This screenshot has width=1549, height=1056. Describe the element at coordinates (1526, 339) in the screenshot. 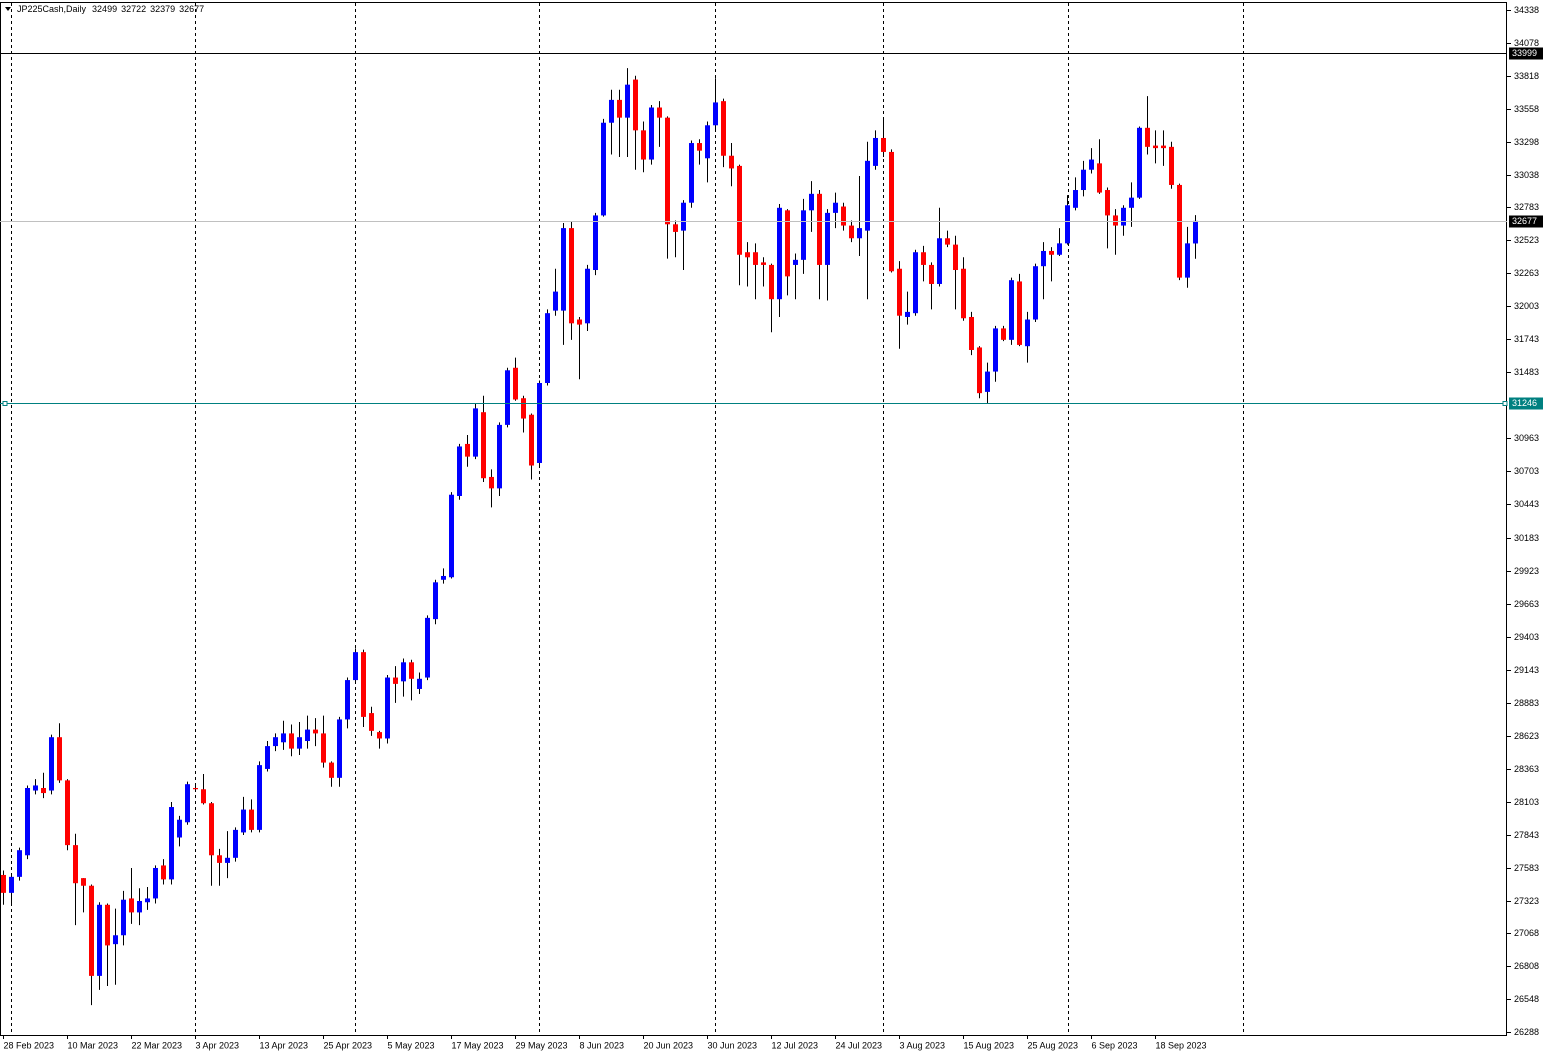

I see `y-tick-label: 31743` at that location.